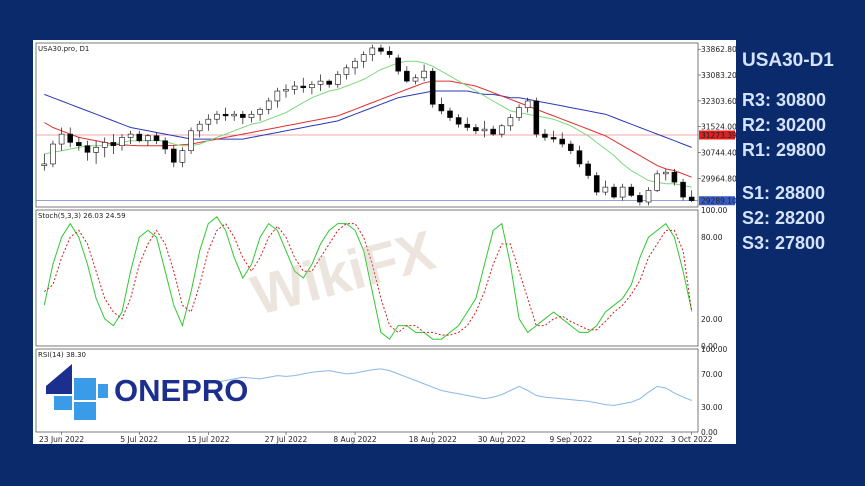 This screenshot has width=865, height=486. I want to click on rsi-y-tick-label: 70.00, so click(712, 374).